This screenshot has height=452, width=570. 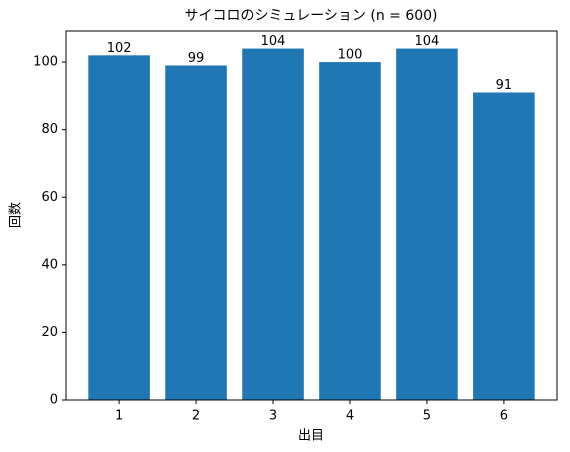 What do you see at coordinates (49, 129) in the screenshot?
I see `y-tick-label: 80` at bounding box center [49, 129].